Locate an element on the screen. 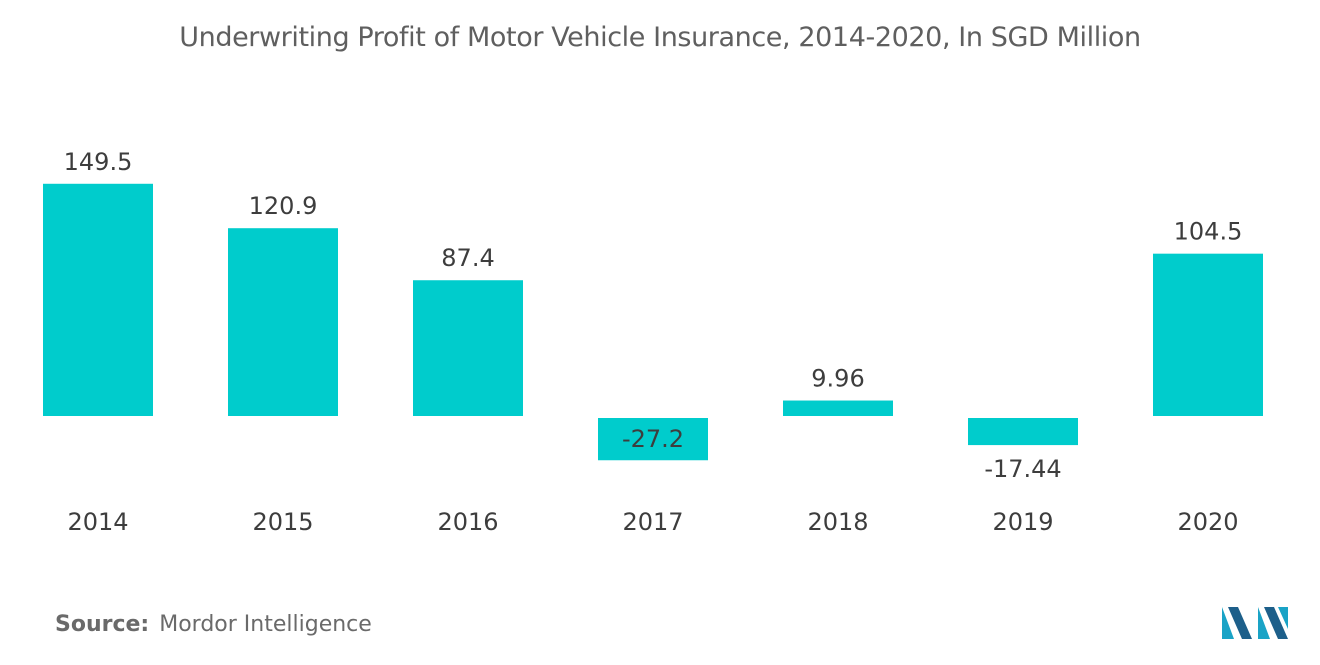 The width and height of the screenshot is (1320, 665). data-label-2018: 9.96 is located at coordinates (837, 379).